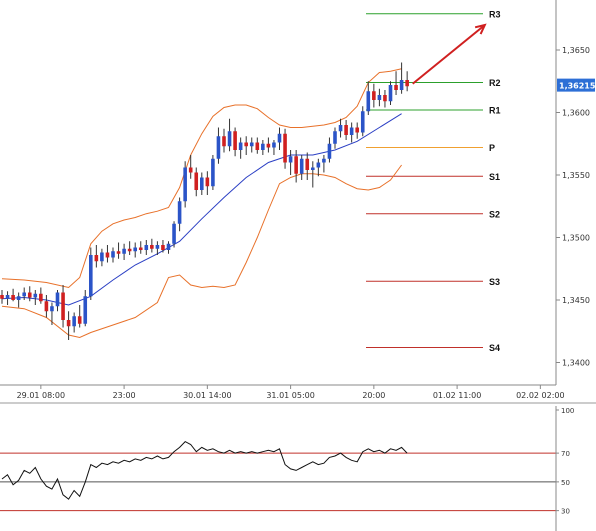 Image resolution: width=596 pixels, height=531 pixels. Describe the element at coordinates (565, 512) in the screenshot. I see `oscillator-tick-label: 30` at that location.